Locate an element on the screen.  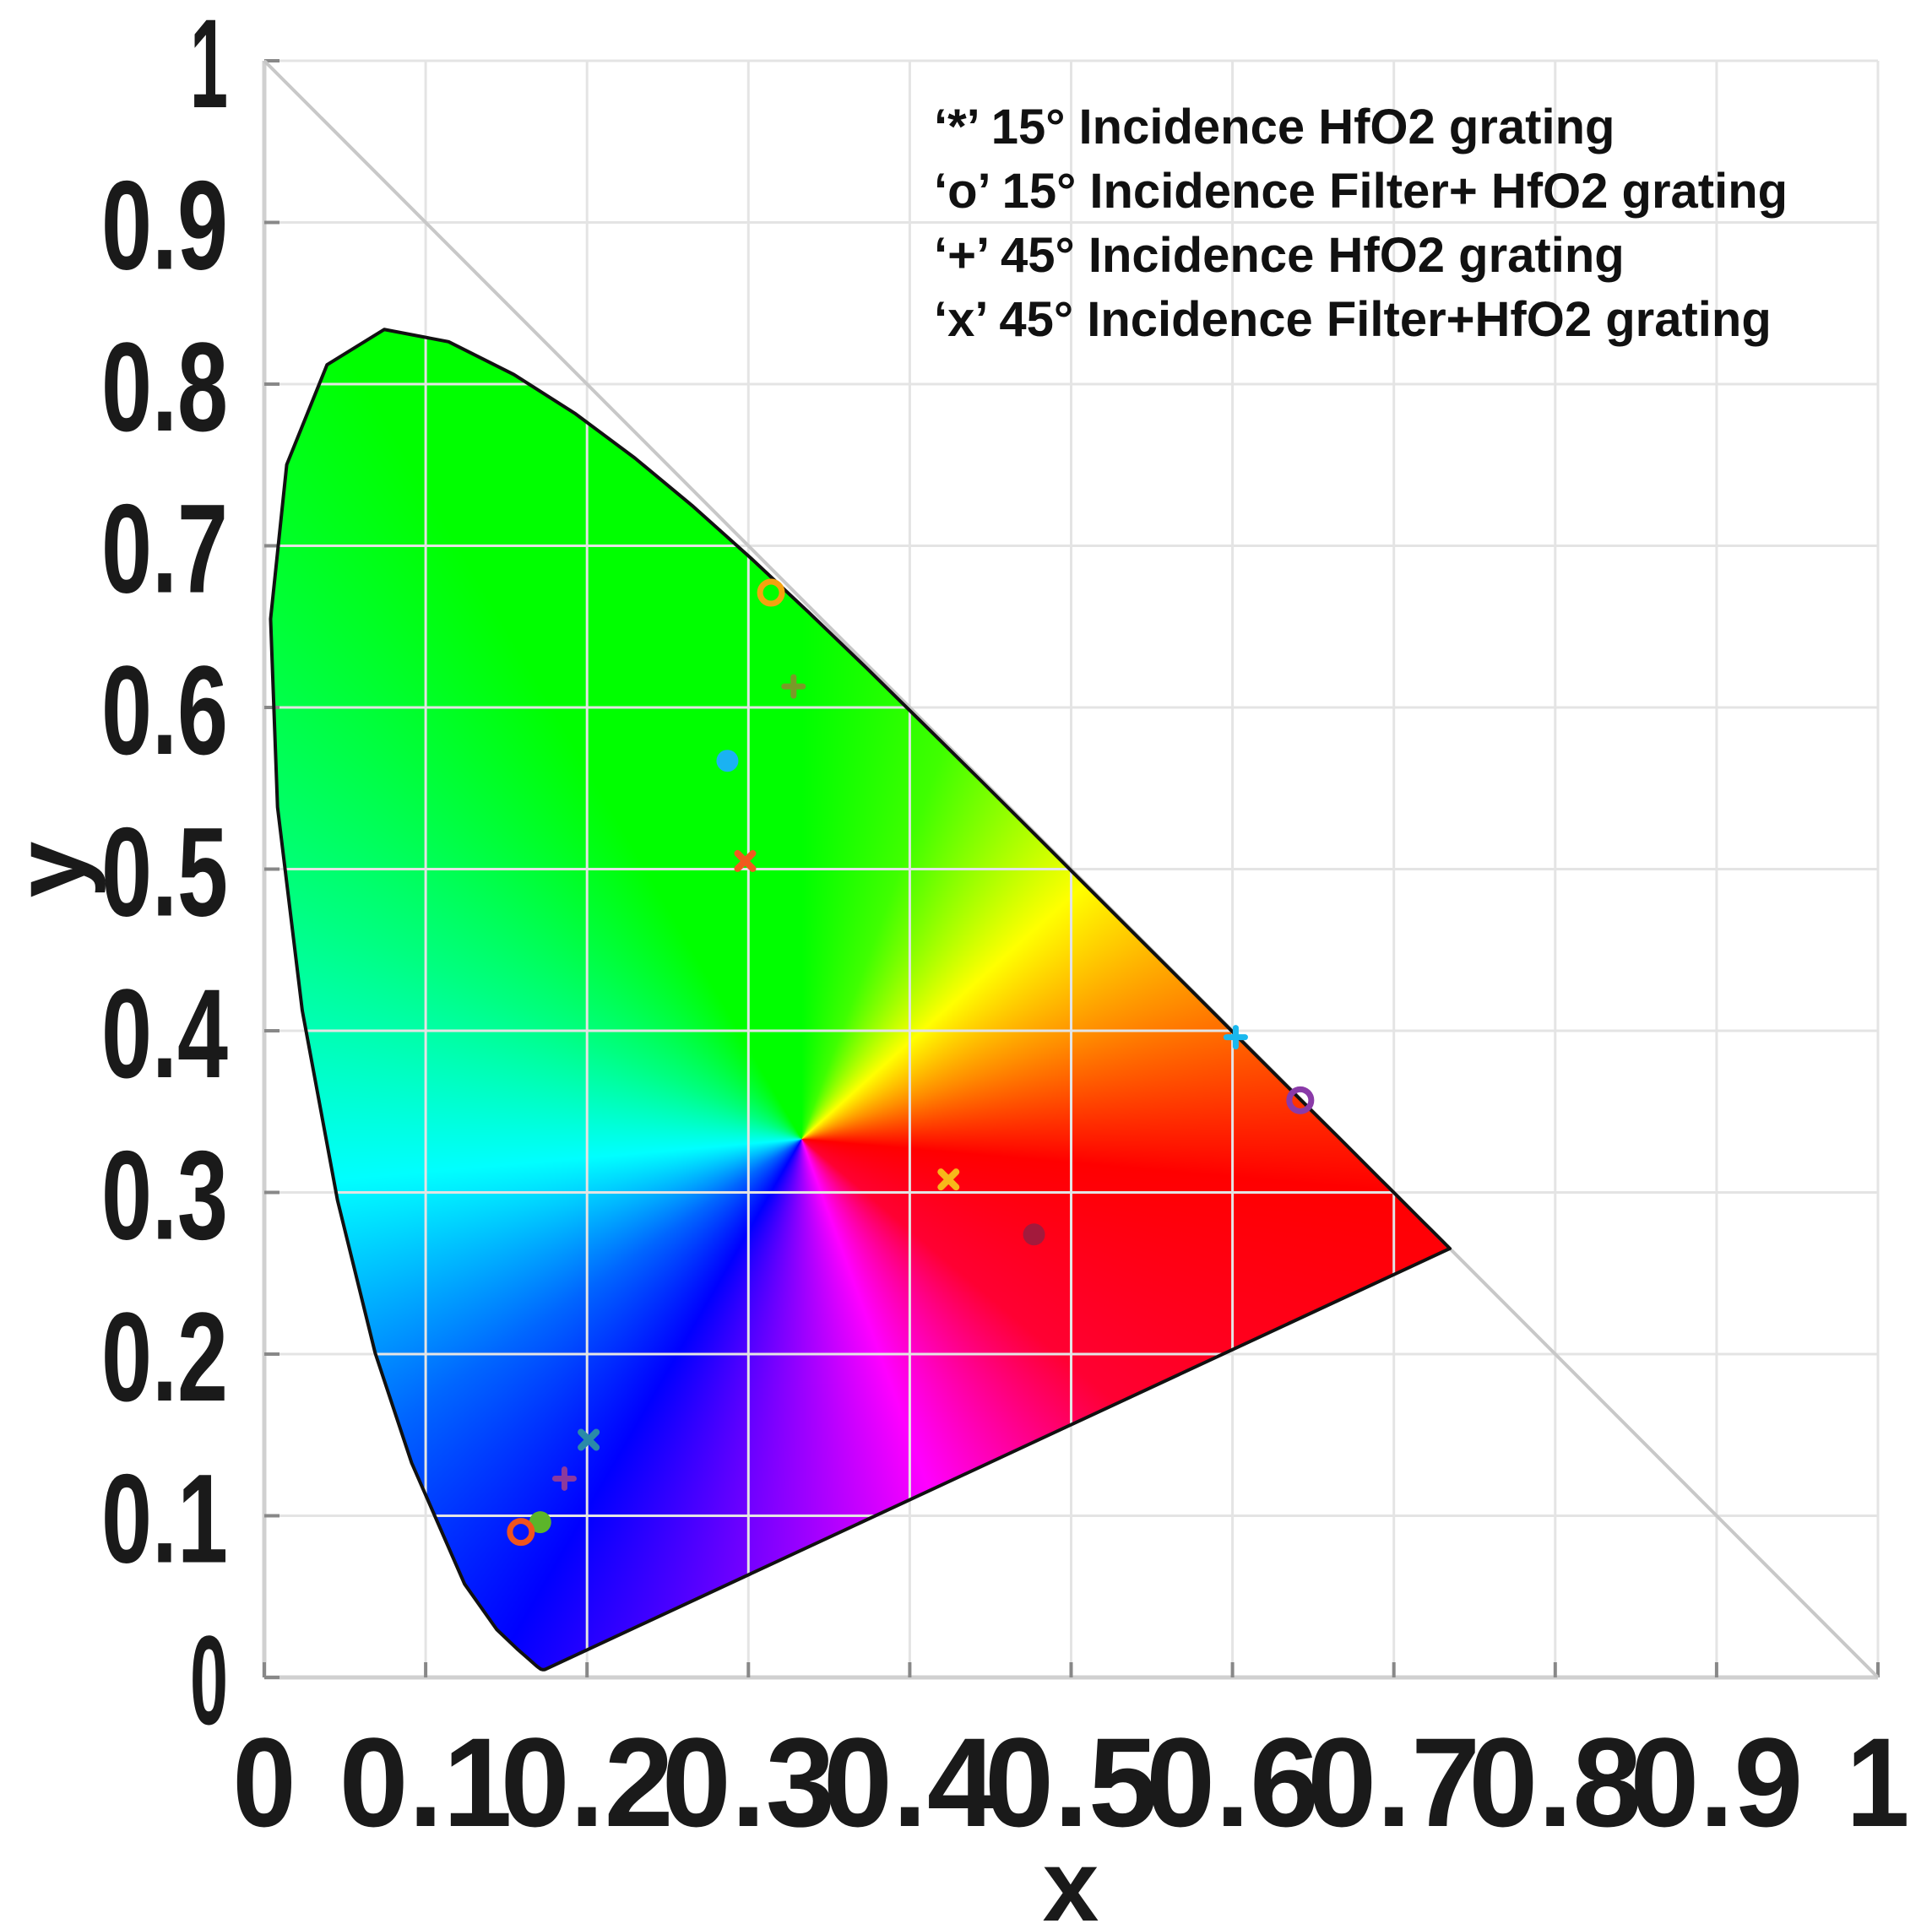
y-tick-label: 0.3 is located at coordinates (164, 1195).